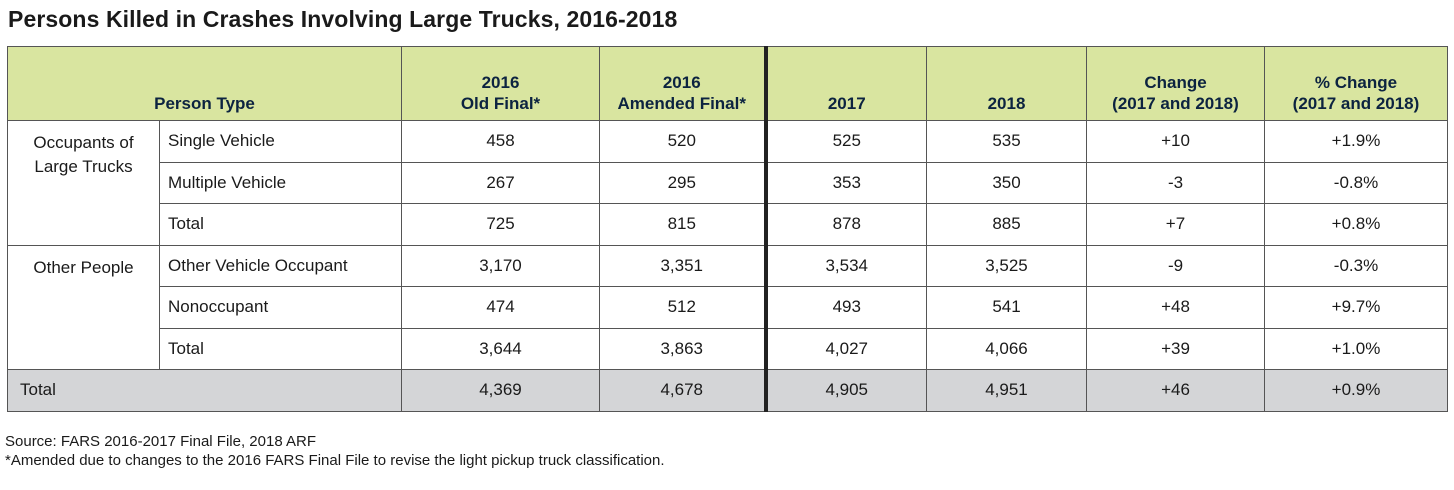 The height and width of the screenshot is (490, 1454). What do you see at coordinates (500, 141) in the screenshot?
I see `cell-old-final-2016: 458` at bounding box center [500, 141].